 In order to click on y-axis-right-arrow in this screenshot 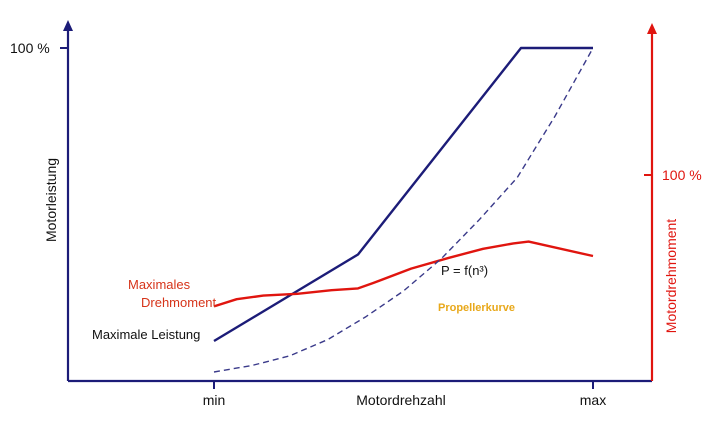, I will do `click(652, 28)`.